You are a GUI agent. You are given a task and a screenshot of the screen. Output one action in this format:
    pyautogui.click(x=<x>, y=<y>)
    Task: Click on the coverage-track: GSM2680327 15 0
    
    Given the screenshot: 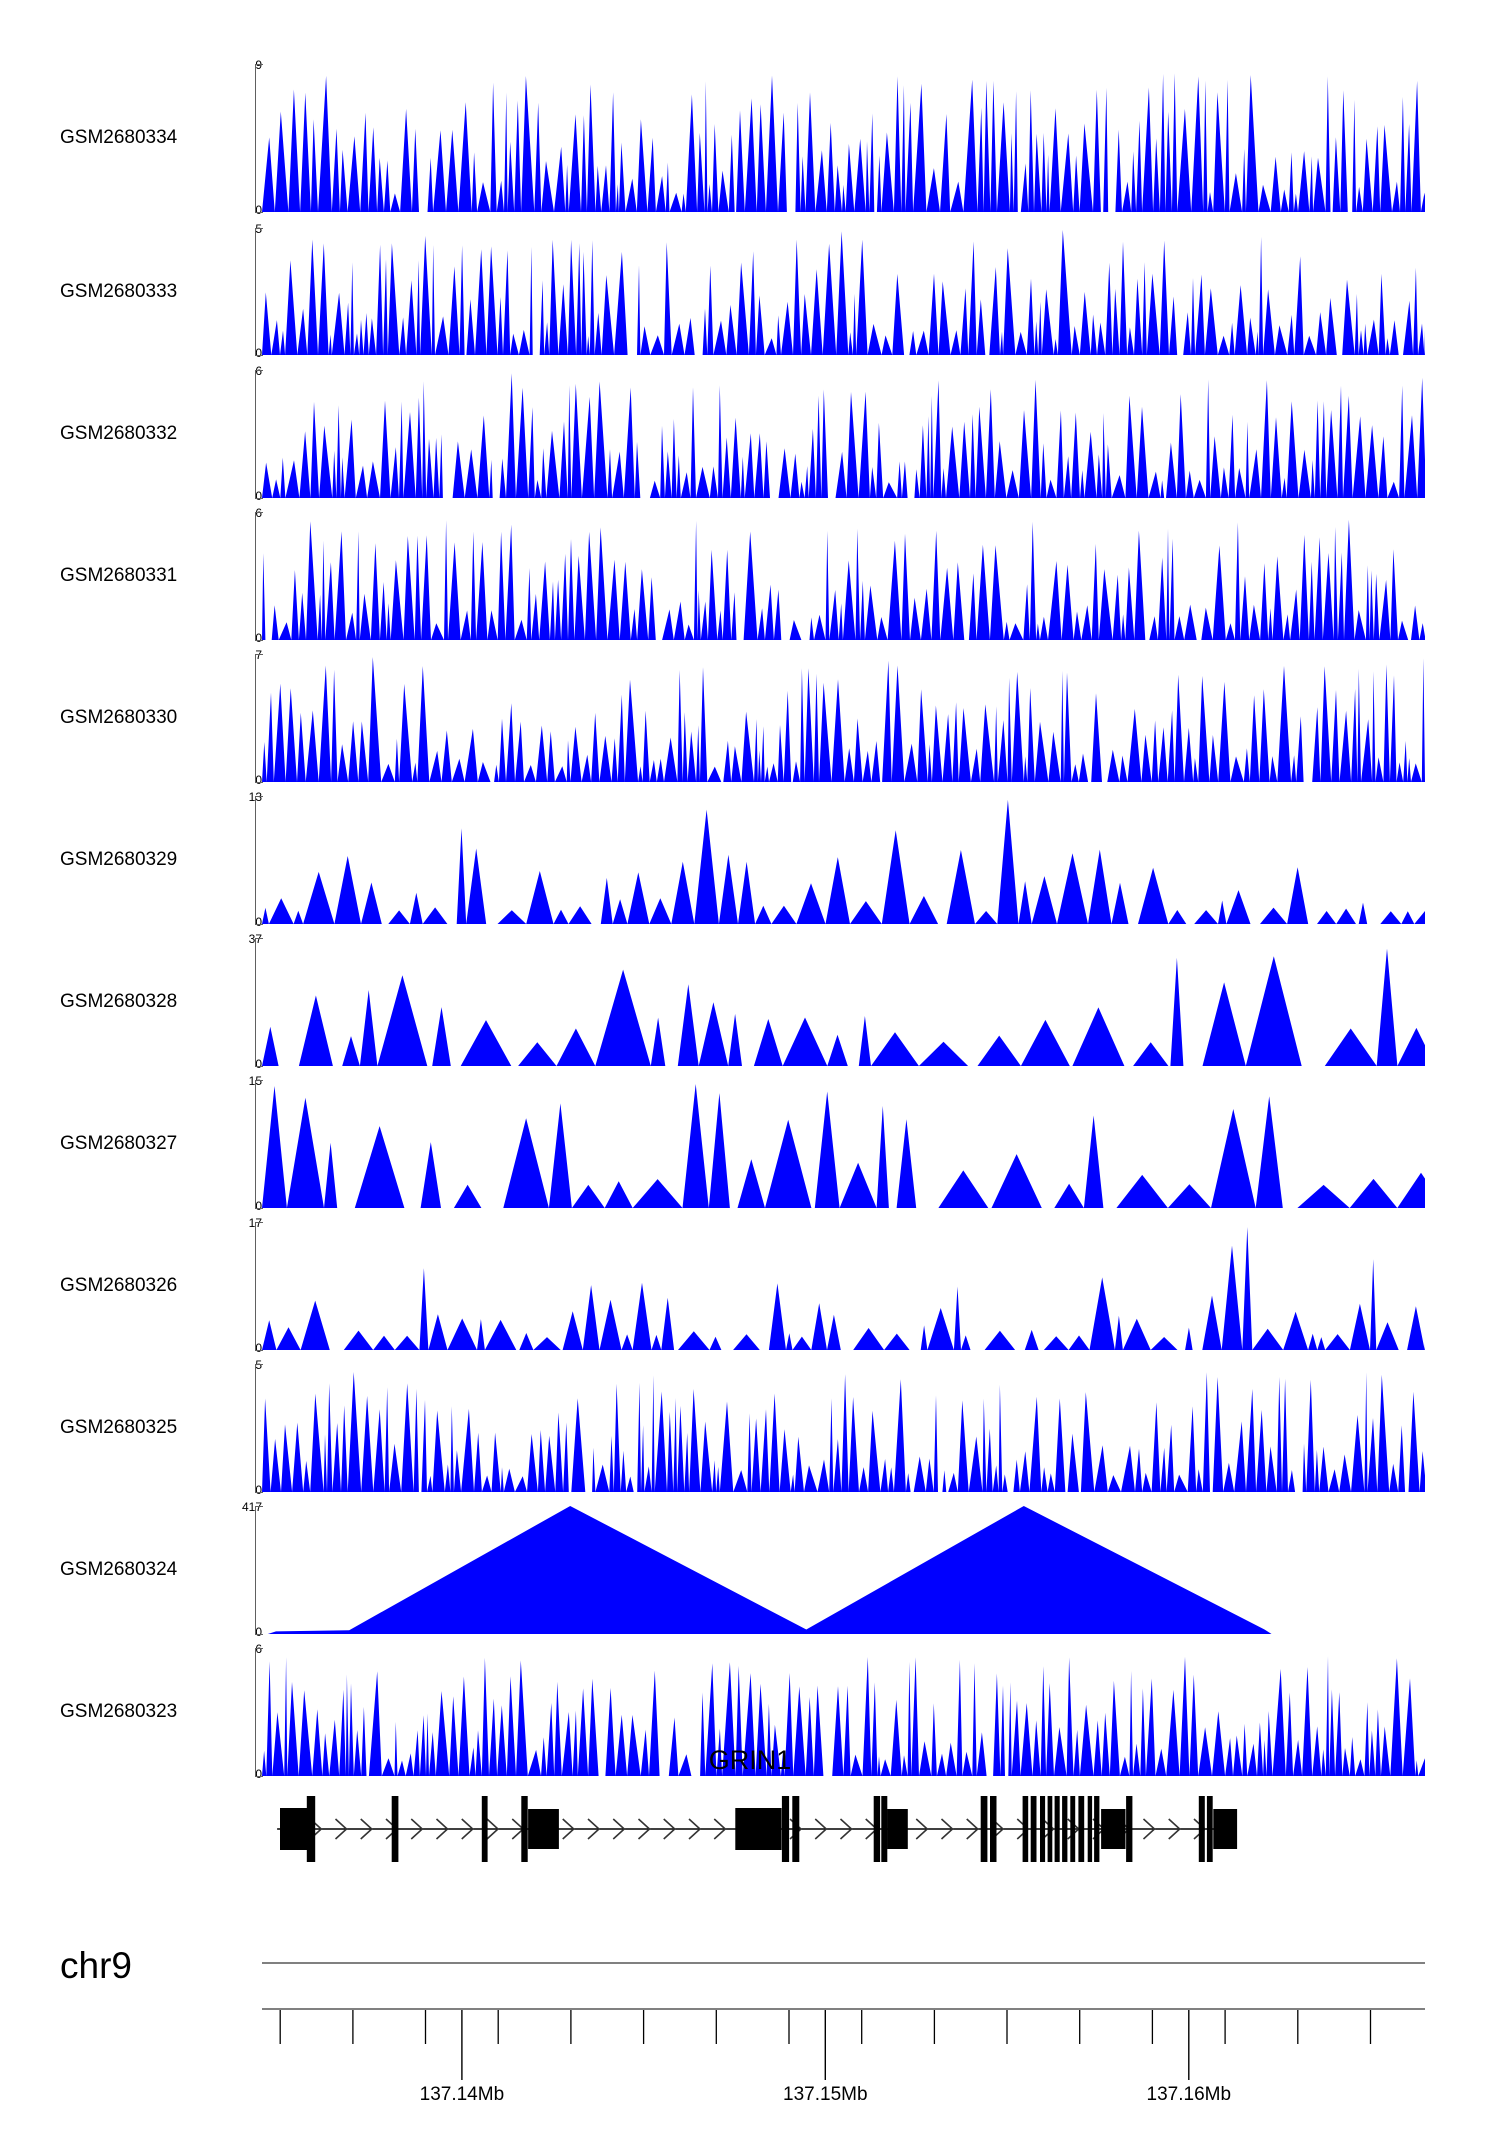 What is the action you would take?
    pyautogui.click(x=750, y=1143)
    